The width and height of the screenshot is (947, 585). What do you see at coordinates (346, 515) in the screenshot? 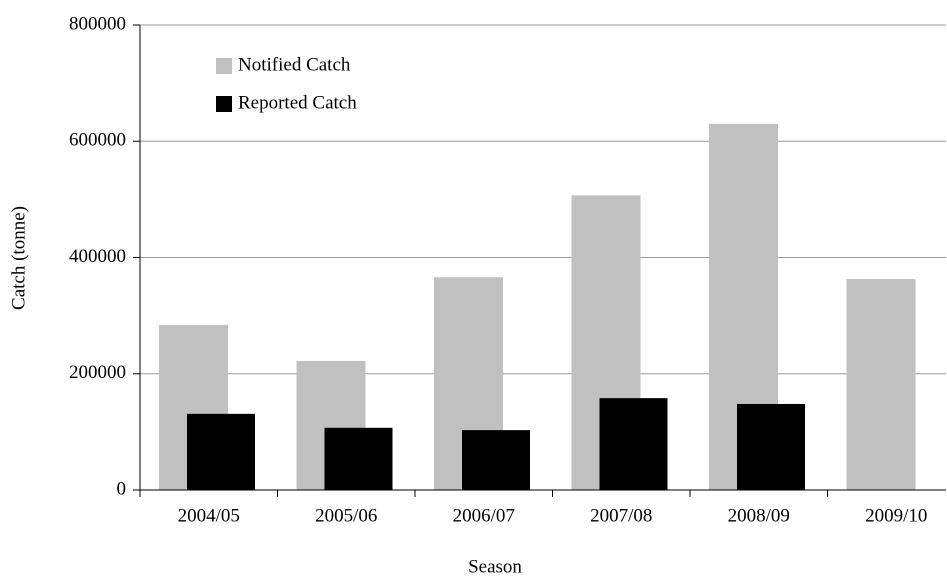
I see `x-tick-label: 2005/06` at bounding box center [346, 515].